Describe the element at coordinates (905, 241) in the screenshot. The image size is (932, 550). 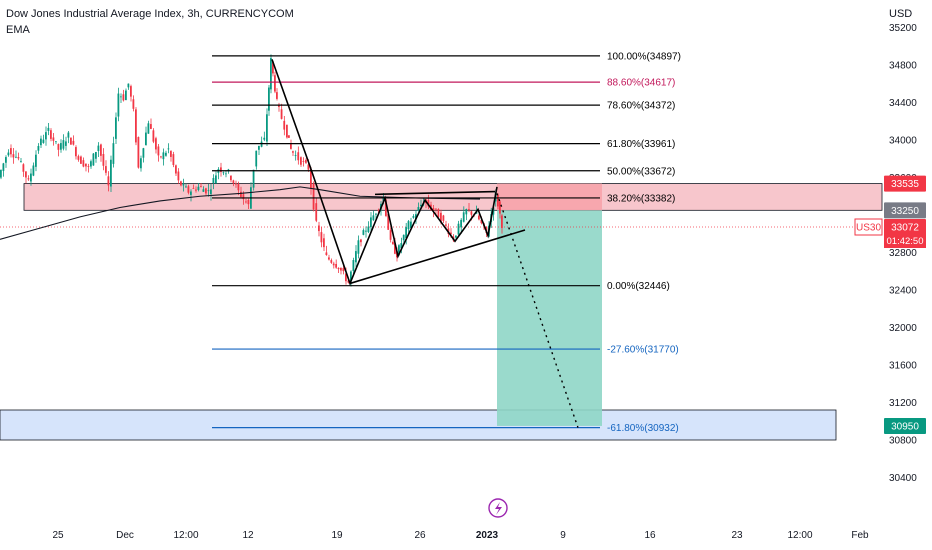
I see `countdown-badge` at that location.